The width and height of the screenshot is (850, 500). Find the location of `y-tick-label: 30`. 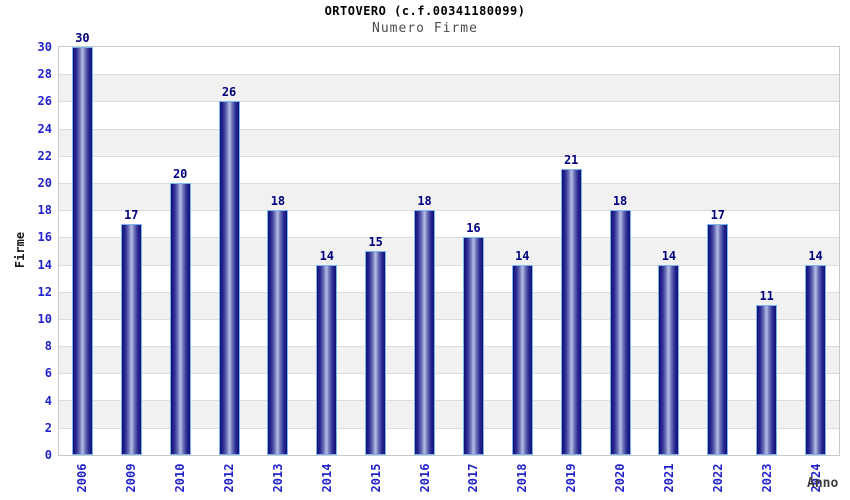

y-tick-label: 30 is located at coordinates (44, 47).